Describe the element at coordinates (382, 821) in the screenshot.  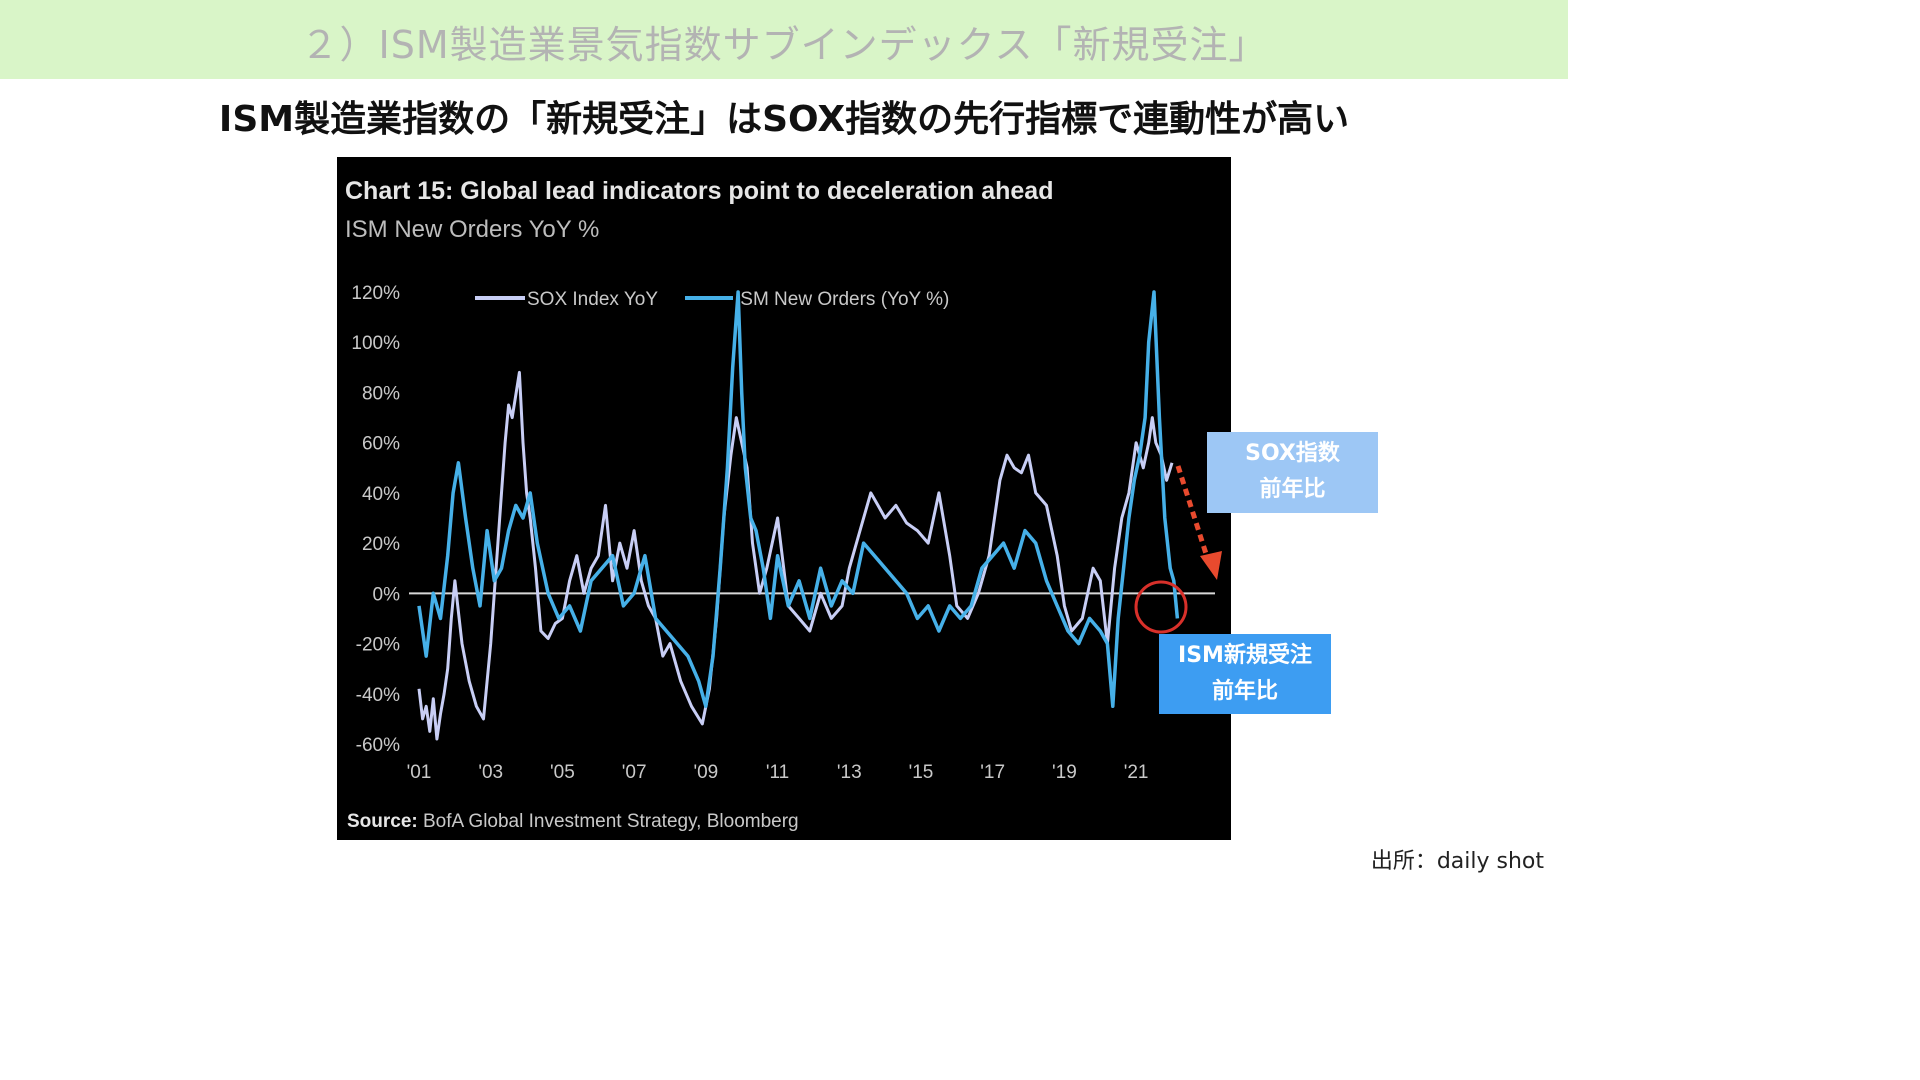
I see `source-label: Source:` at that location.